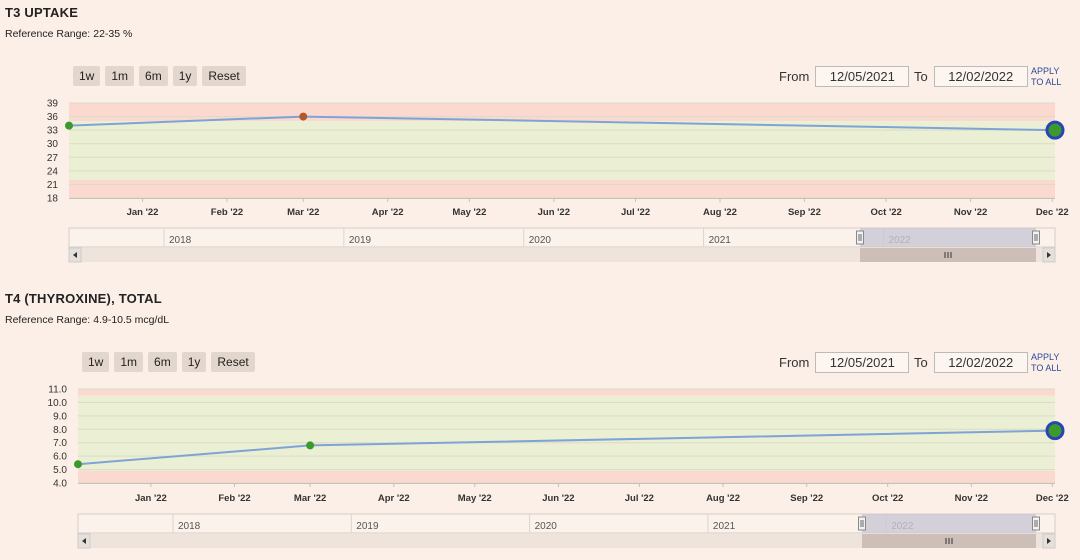 Image resolution: width=1080 pixels, height=560 pixels. Describe the element at coordinates (53, 131) in the screenshot. I see `y-tick-label: 33` at that location.